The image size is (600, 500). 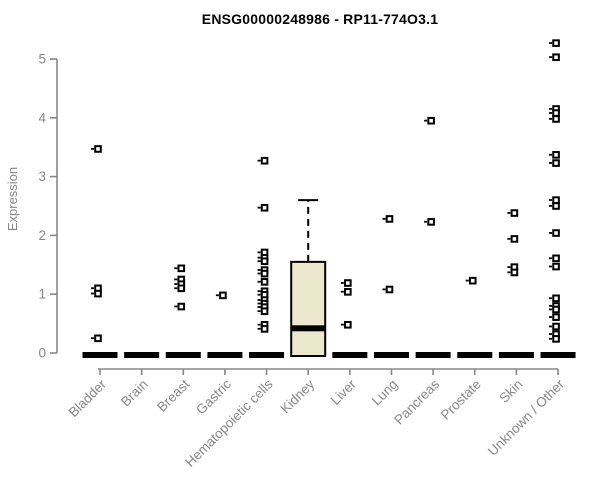 What do you see at coordinates (510, 391) in the screenshot?
I see `x-tick-label: Skin` at bounding box center [510, 391].